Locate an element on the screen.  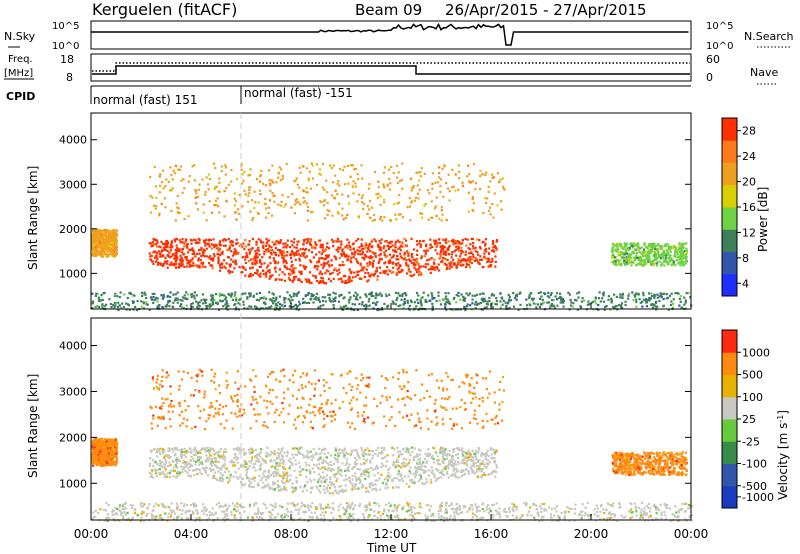
nave-tick-bottom: 0 is located at coordinates (709, 77).